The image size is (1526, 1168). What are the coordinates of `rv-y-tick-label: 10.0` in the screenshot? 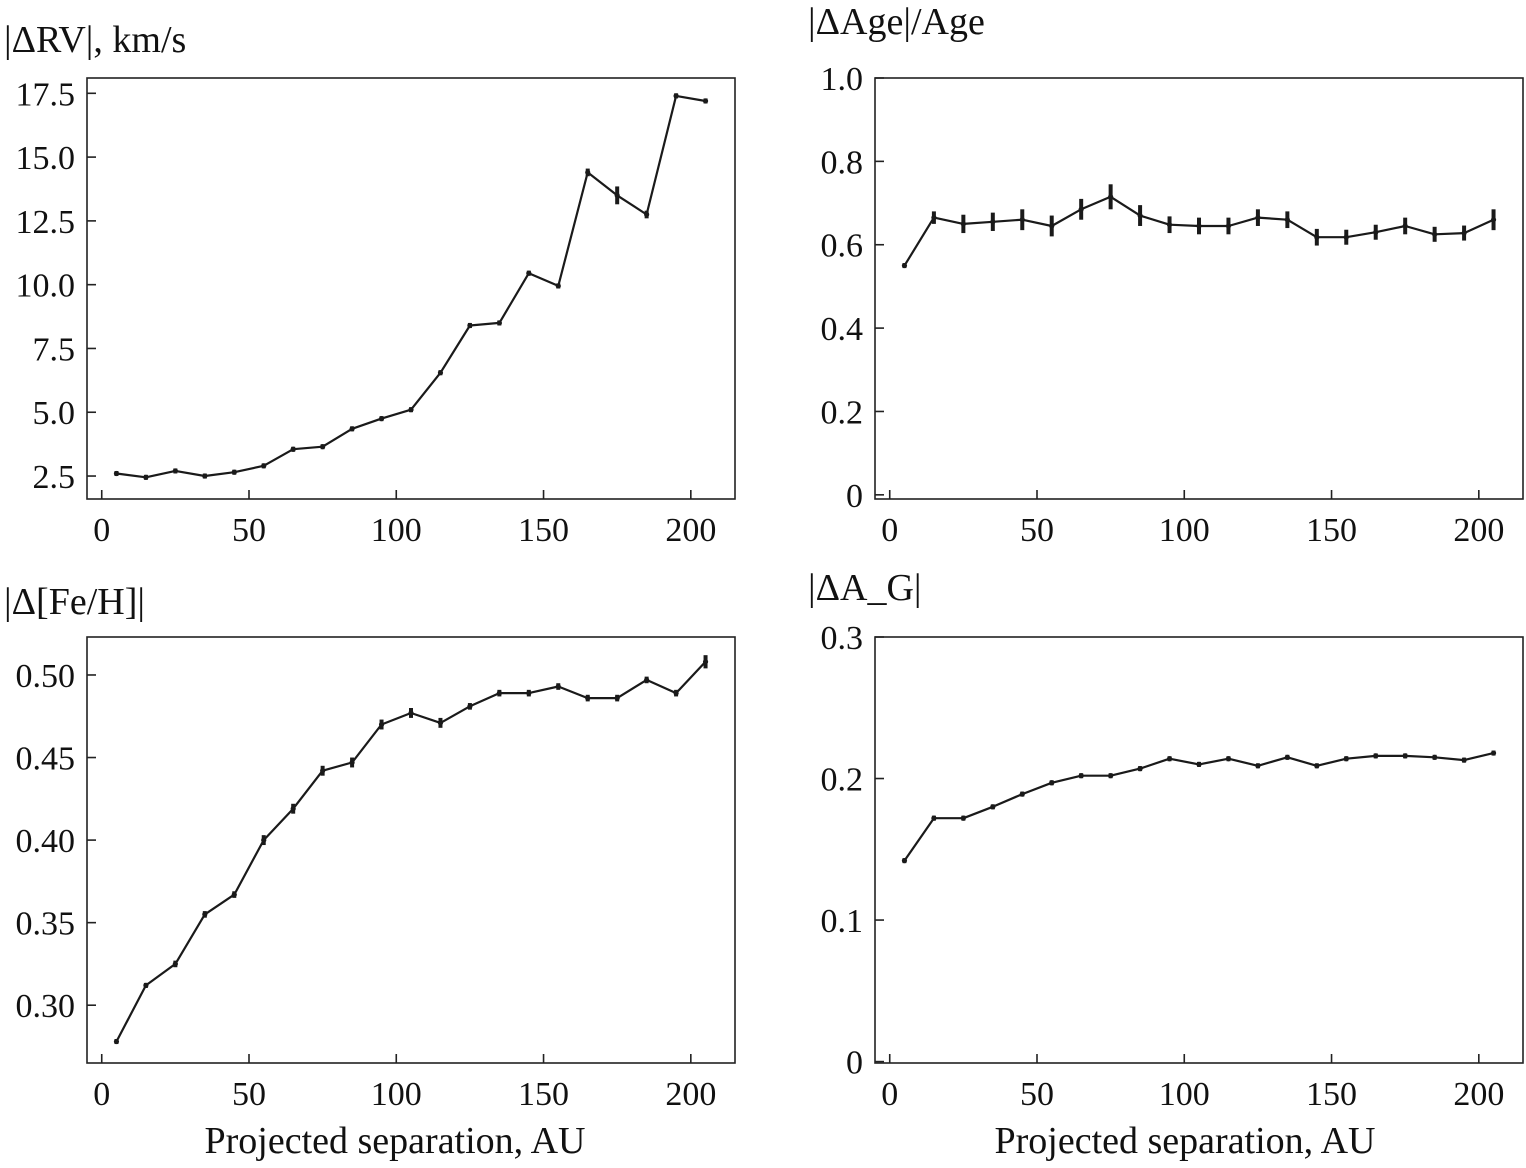 It's located at (46, 286).